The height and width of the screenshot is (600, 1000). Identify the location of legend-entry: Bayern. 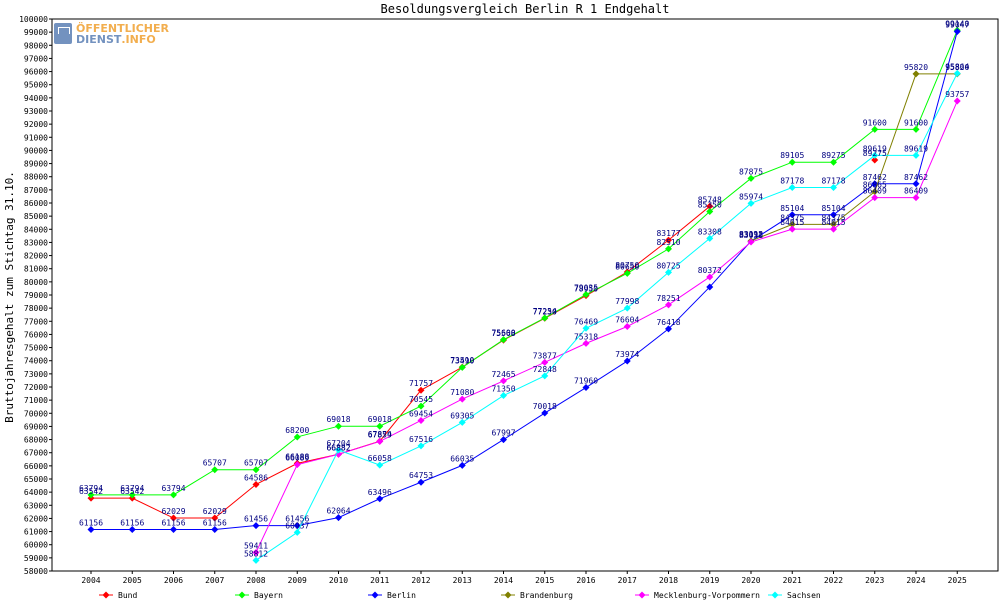
(259, 595).